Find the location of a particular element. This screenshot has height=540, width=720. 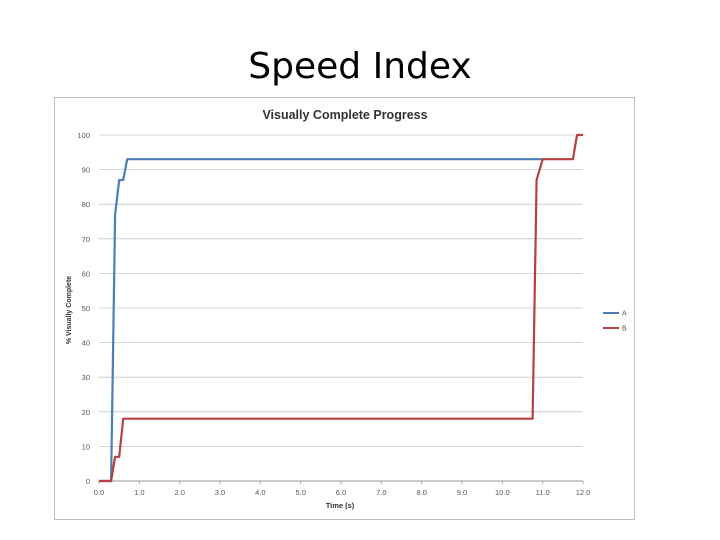

legend-label-b: B is located at coordinates (624, 329).